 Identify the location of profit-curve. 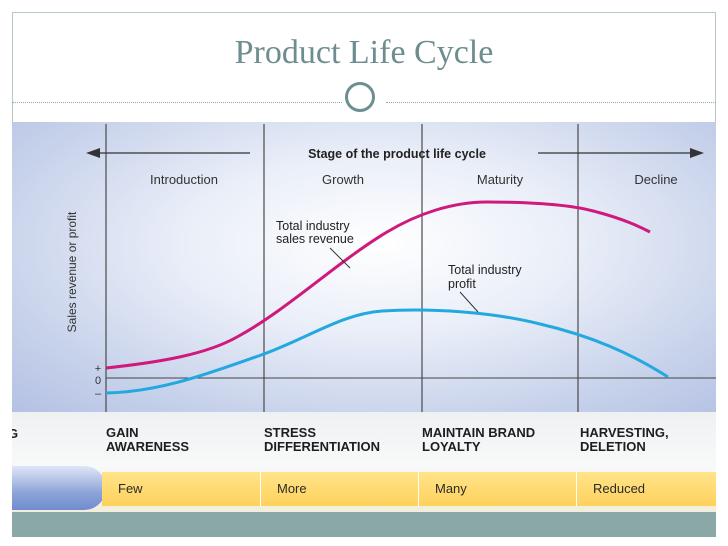
(387, 351).